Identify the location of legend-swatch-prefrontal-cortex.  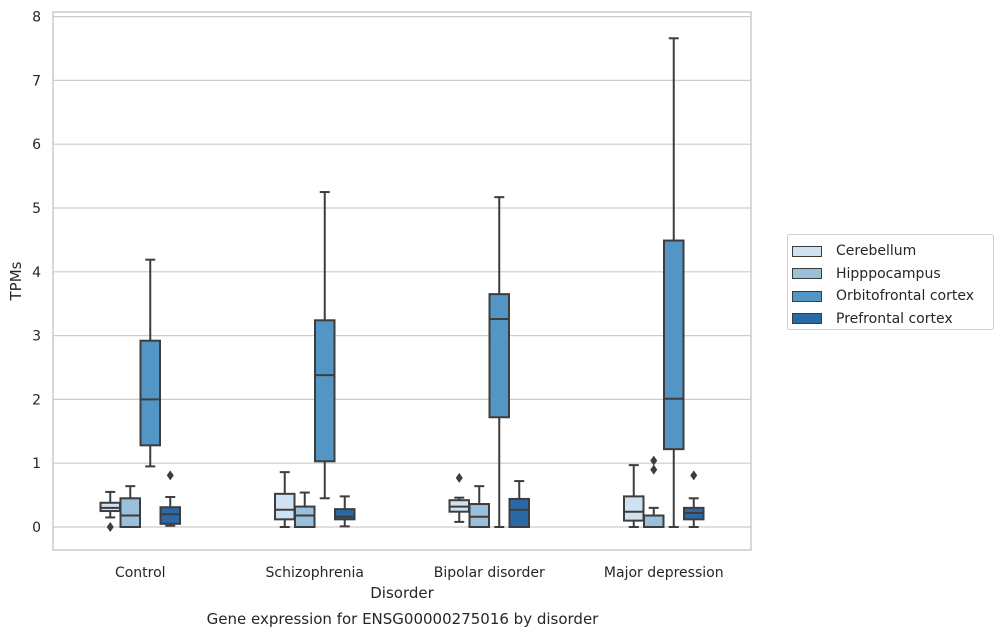
(807, 319).